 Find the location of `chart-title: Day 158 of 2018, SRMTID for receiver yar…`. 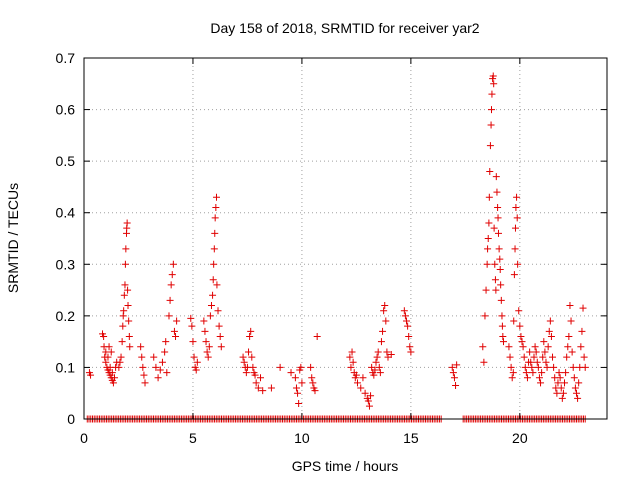

chart-title: Day 158 of 2018, SRMTID for receiver yar… is located at coordinates (344, 28).